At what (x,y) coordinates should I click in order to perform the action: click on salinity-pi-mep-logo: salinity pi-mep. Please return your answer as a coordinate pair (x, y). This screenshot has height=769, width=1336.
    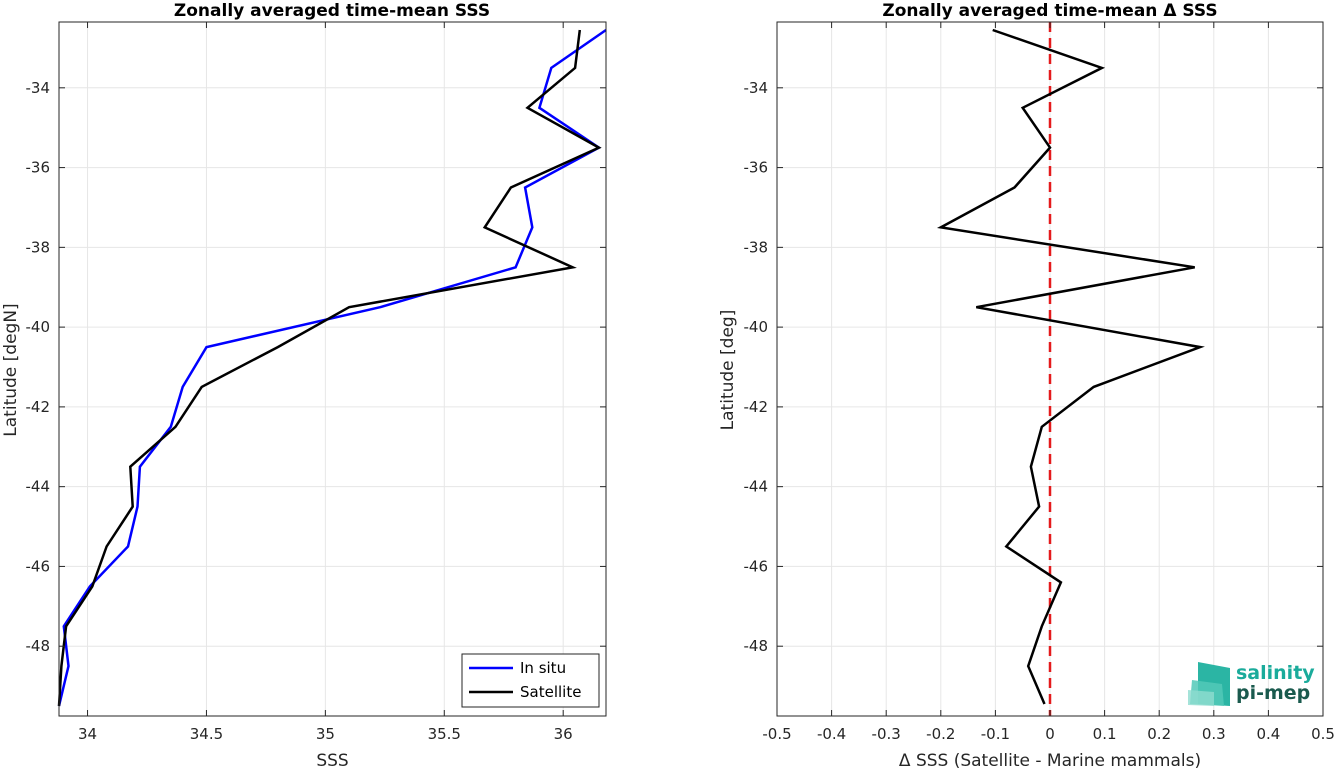
    Looking at the image, I should click on (1251, 684).